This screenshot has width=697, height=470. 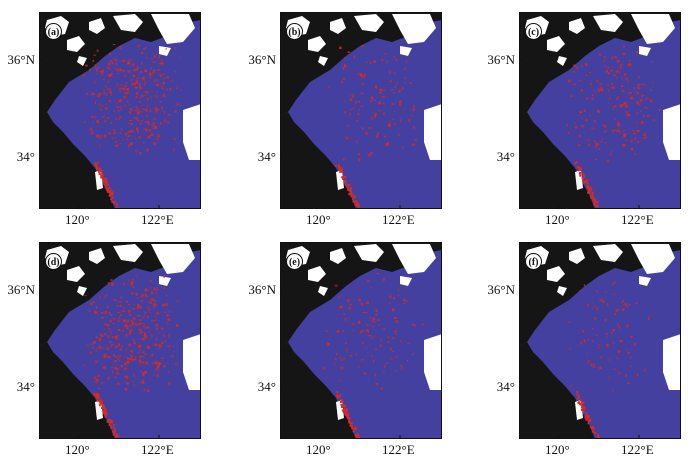 What do you see at coordinates (294, 261) in the screenshot?
I see `panel-label: (e)` at bounding box center [294, 261].